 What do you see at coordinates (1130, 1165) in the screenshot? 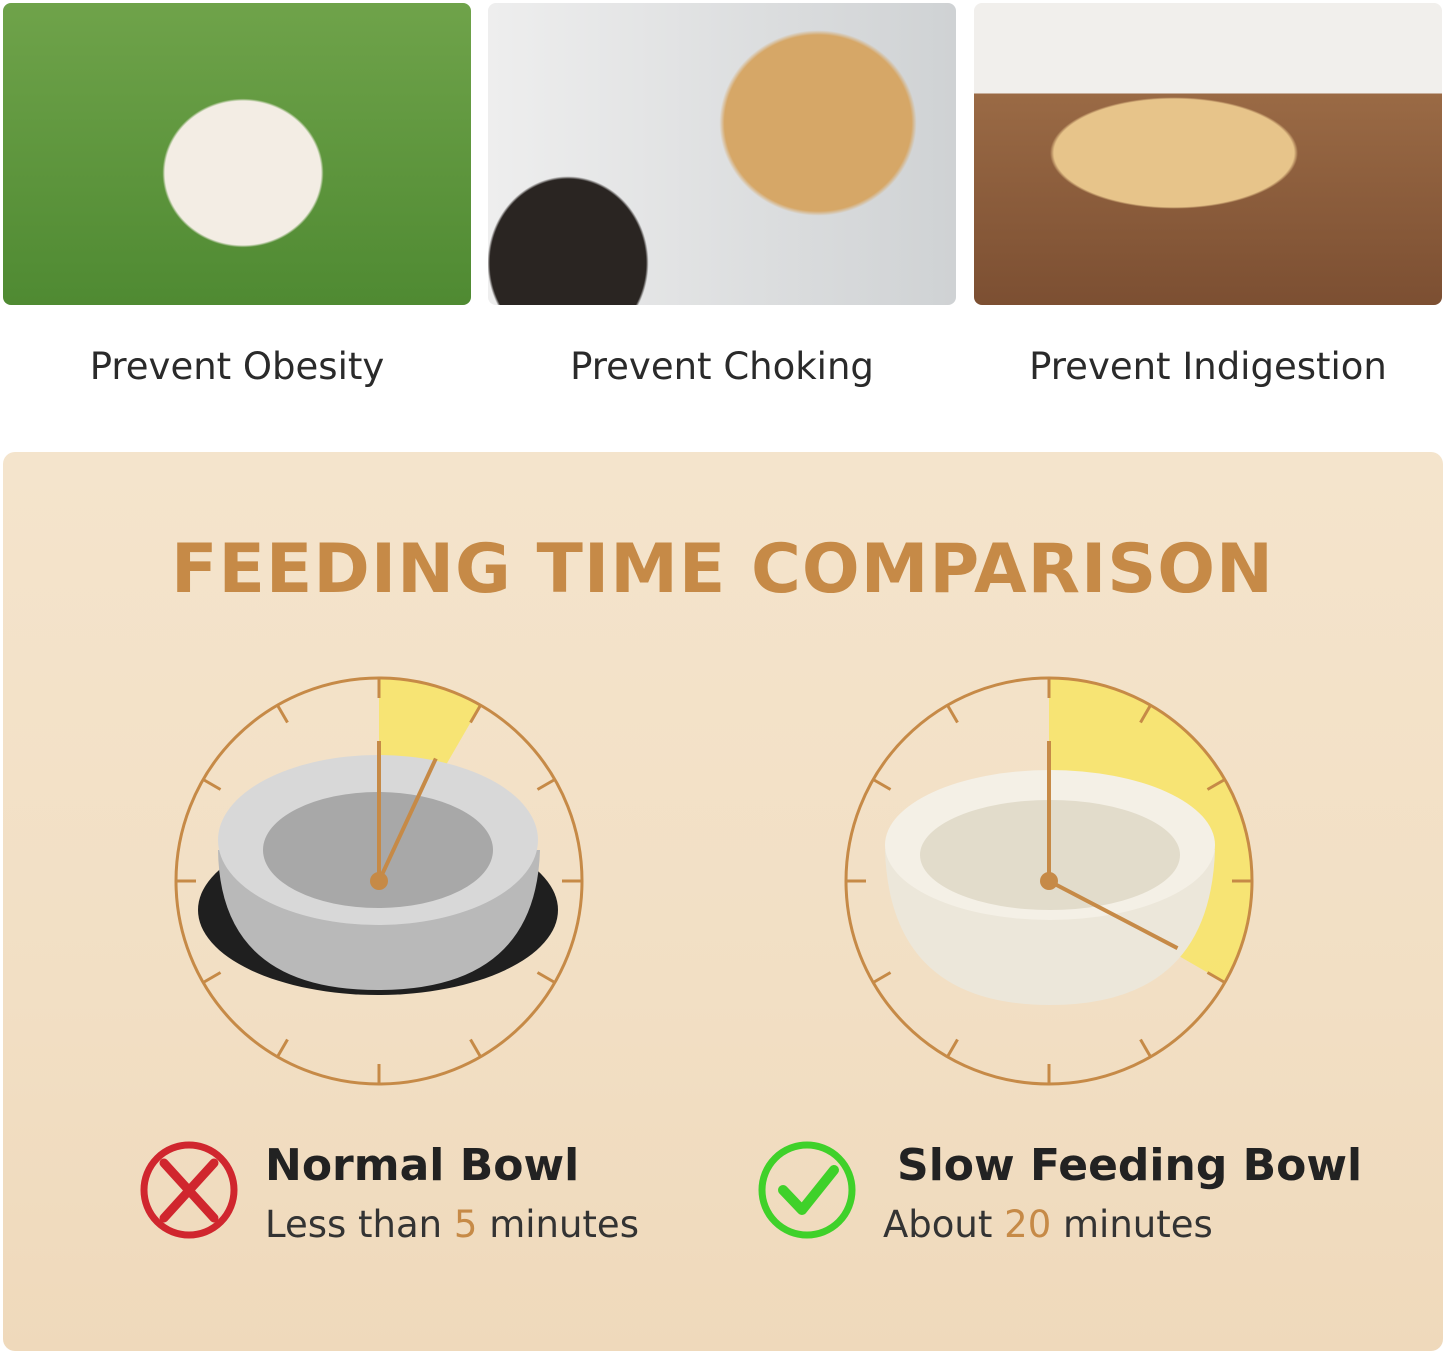
I see `slow-bowl-label: Slow Feeding Bowl` at bounding box center [1130, 1165].